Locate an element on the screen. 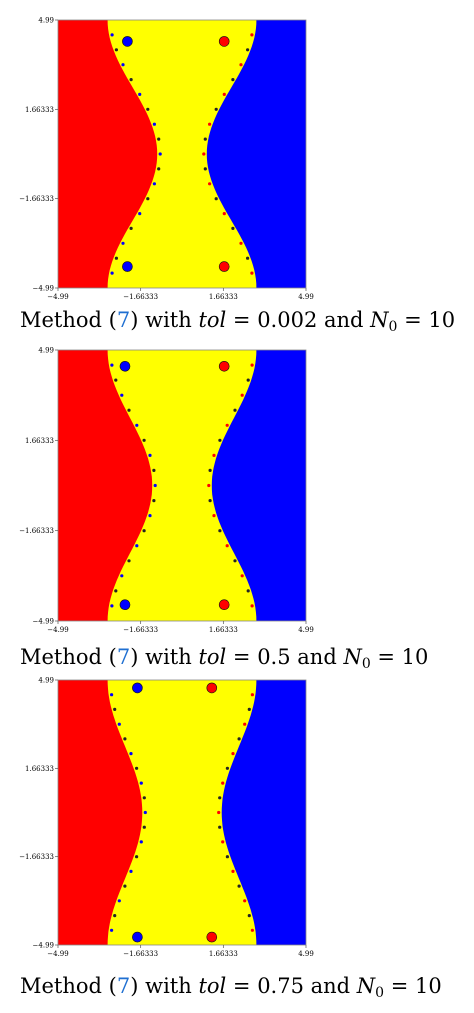 Image resolution: width=474 pixels, height=1013 pixels. basin-region-red is located at coordinates (105, 485).